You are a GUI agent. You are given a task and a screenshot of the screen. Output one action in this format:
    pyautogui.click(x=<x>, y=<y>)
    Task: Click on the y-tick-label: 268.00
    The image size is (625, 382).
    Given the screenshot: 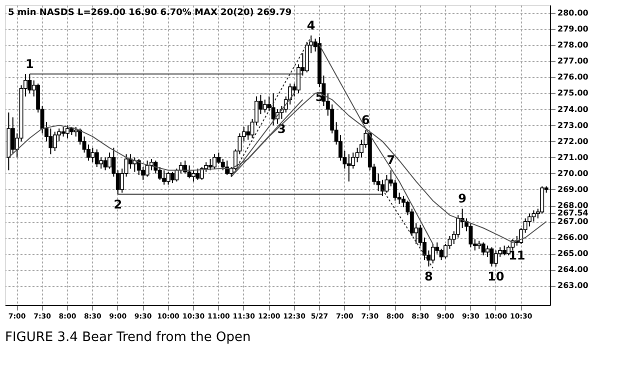 What is the action you would take?
    pyautogui.click(x=573, y=205)
    